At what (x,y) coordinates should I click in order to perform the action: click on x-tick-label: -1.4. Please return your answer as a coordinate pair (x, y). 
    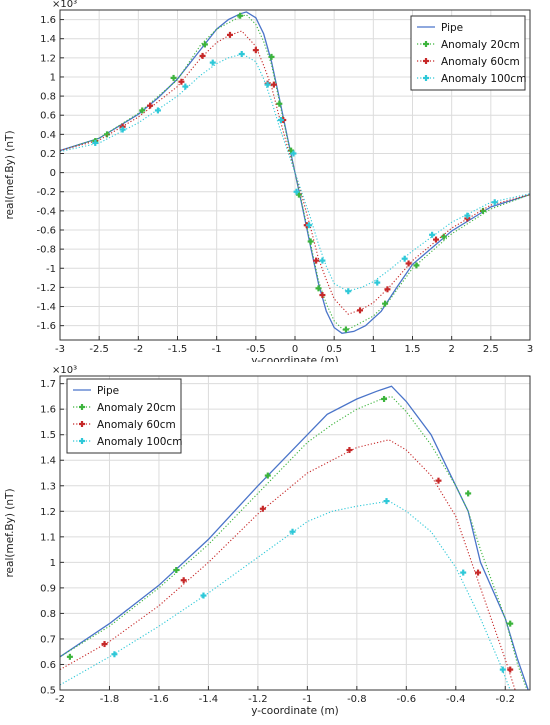
    Looking at the image, I should click on (209, 699).